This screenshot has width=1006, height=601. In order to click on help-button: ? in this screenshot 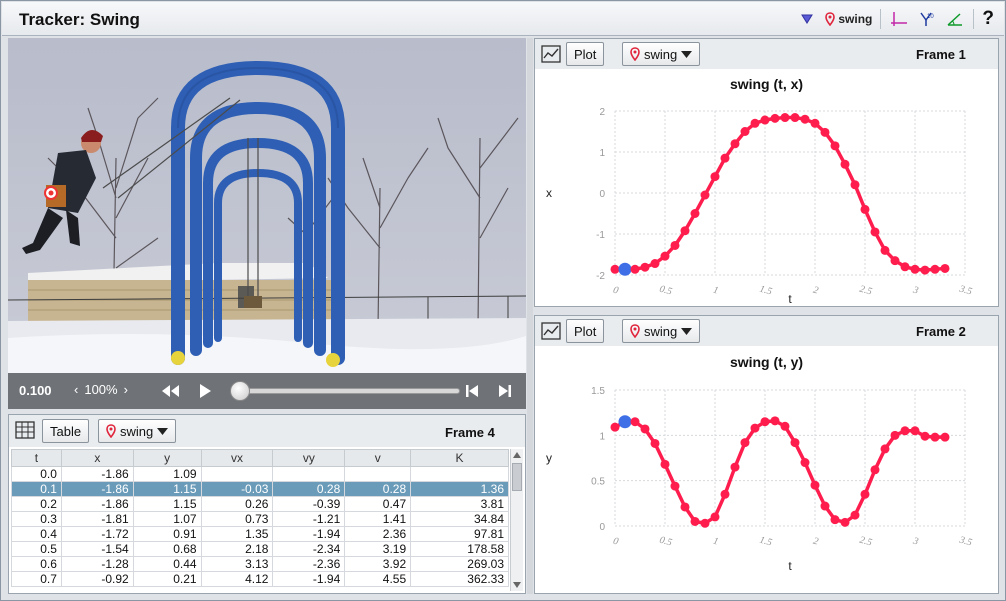, I will do `click(988, 18)`.